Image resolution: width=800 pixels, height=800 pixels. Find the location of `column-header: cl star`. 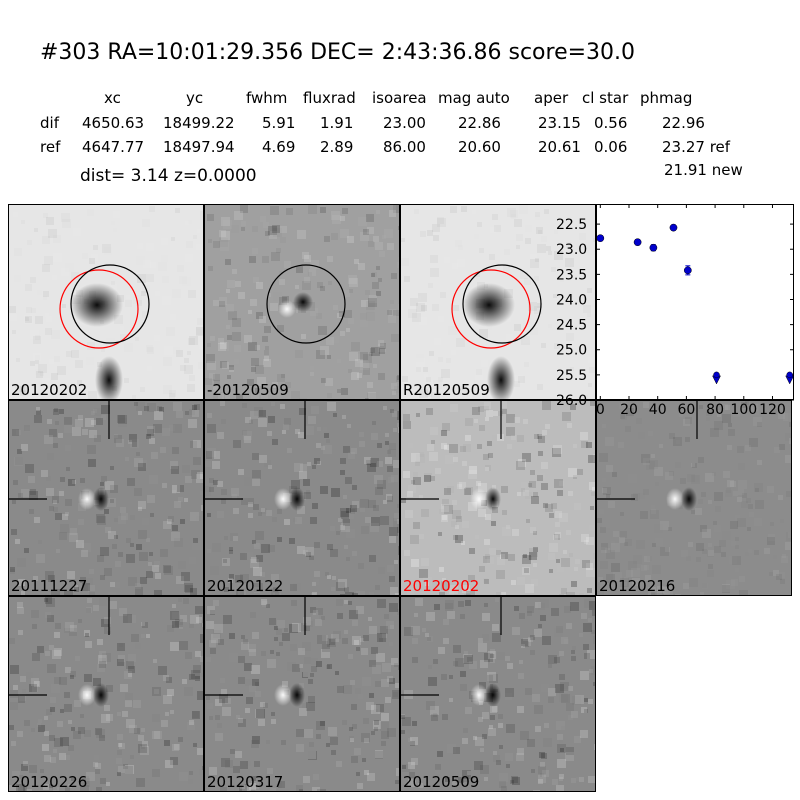

column-header: cl star is located at coordinates (605, 98).